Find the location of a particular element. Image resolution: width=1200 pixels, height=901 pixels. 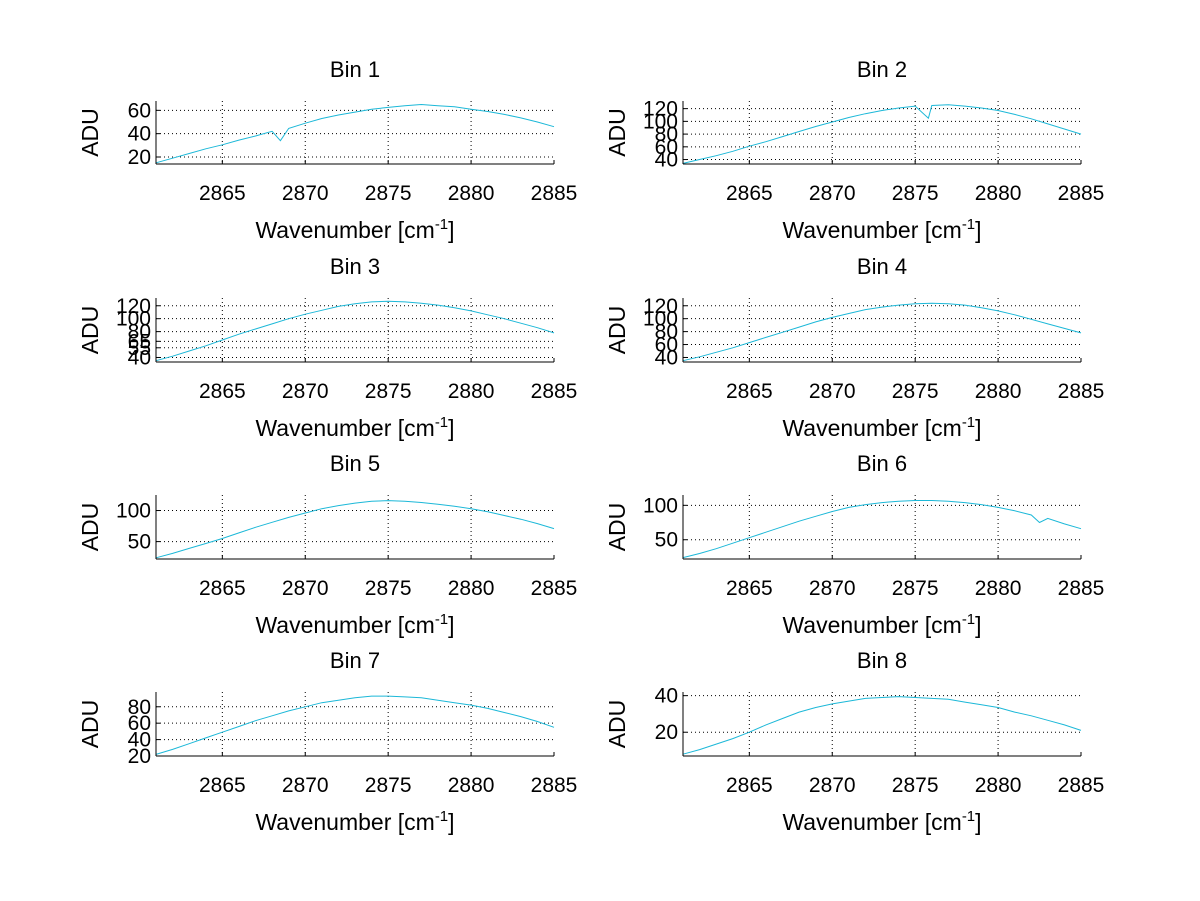

y-tick-label: 120 is located at coordinates (660, 306).